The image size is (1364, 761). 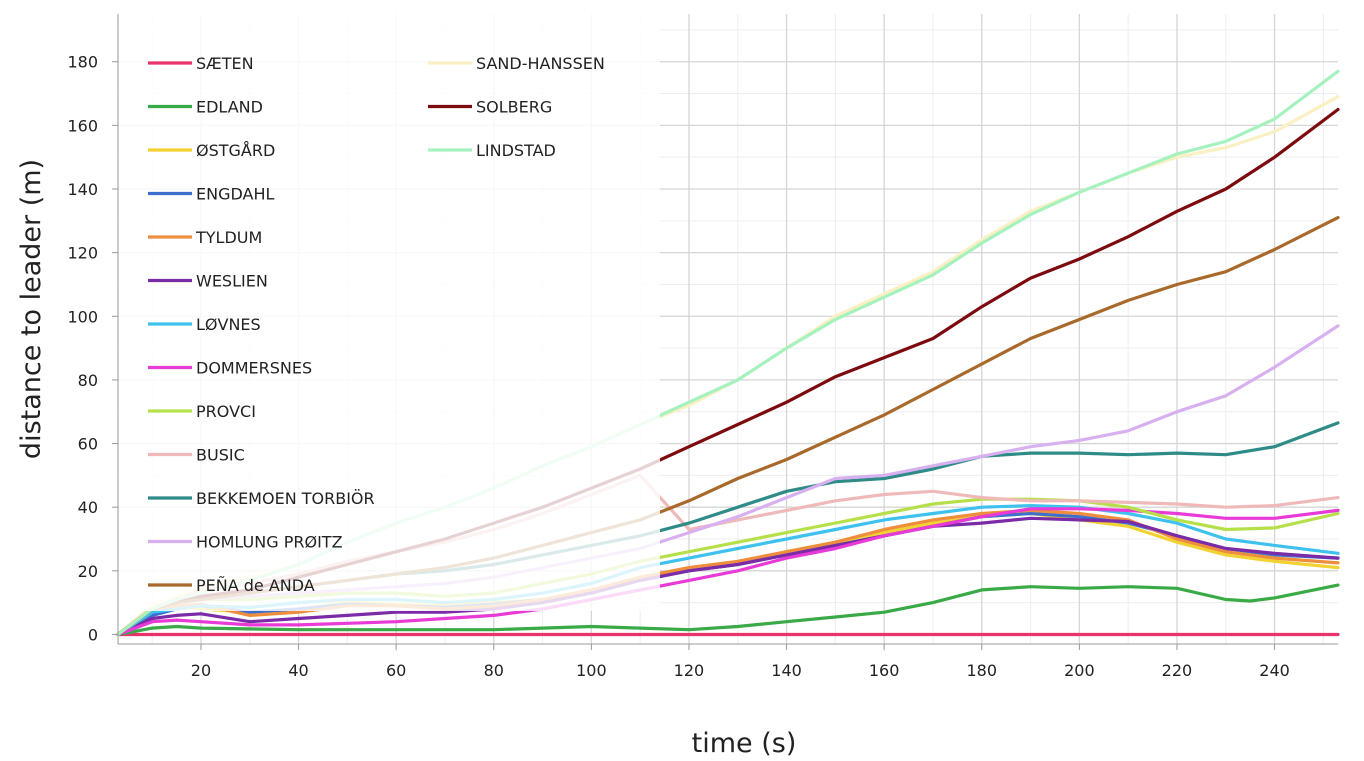 What do you see at coordinates (728, 610) in the screenshot?
I see `series-line-edland` at bounding box center [728, 610].